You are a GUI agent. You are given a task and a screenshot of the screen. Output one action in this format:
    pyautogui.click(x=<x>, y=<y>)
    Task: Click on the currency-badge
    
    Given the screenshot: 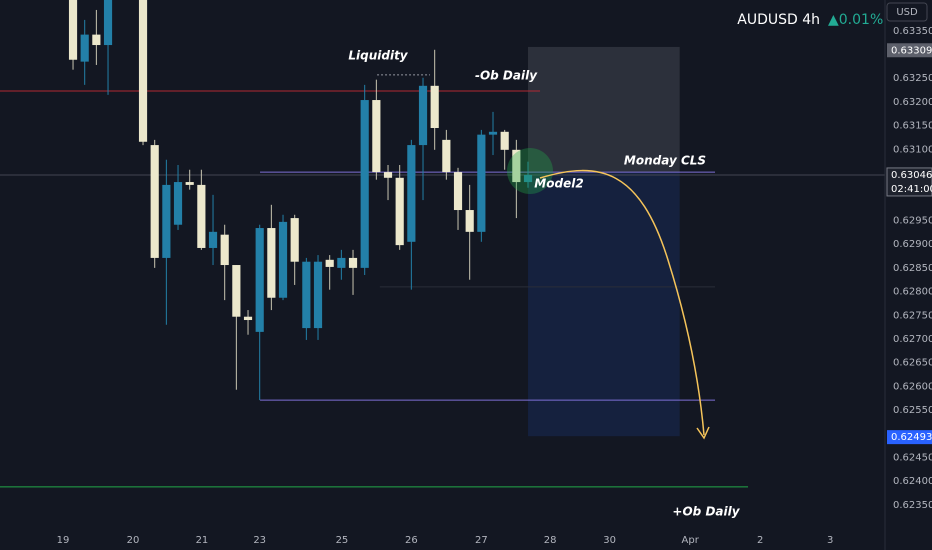 What is the action you would take?
    pyautogui.click(x=907, y=12)
    